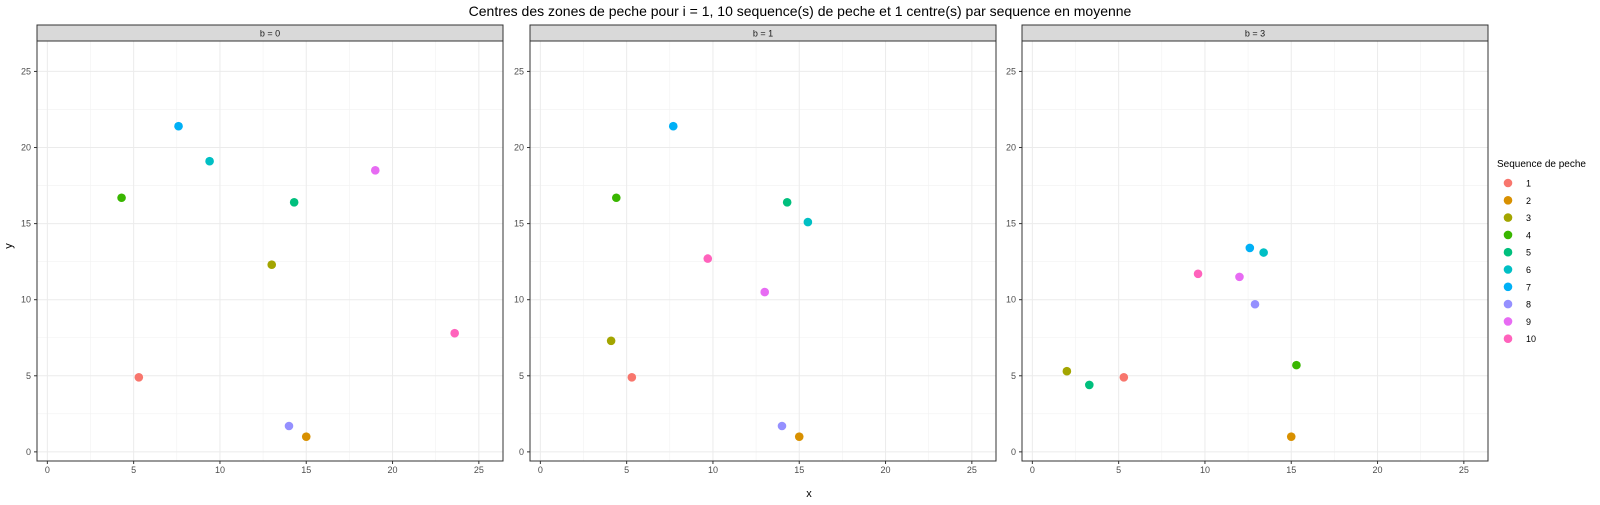 The image size is (1600, 505). Describe the element at coordinates (1528, 235) in the screenshot. I see `legend-label: 4` at that location.